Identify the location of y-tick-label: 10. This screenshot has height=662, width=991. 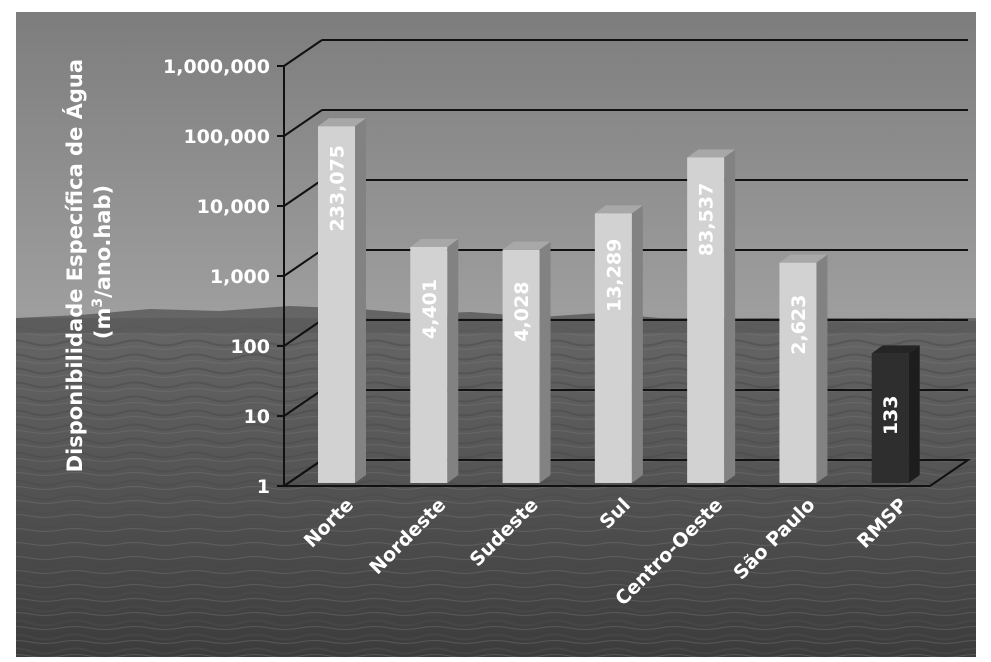
(257, 417).